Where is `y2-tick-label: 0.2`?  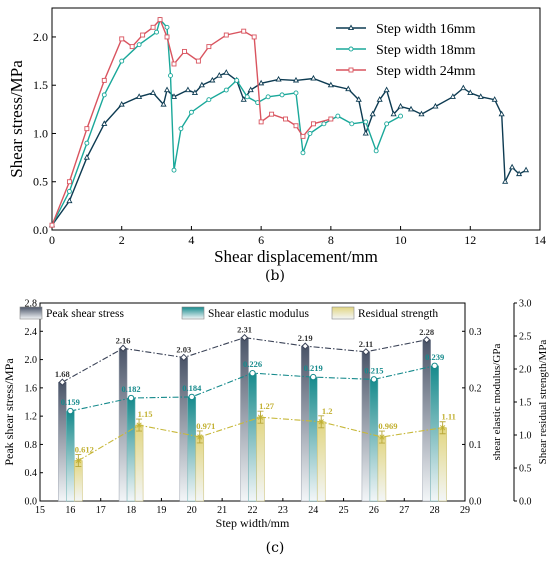 y2-tick-label: 0.2 is located at coordinates (475, 388).